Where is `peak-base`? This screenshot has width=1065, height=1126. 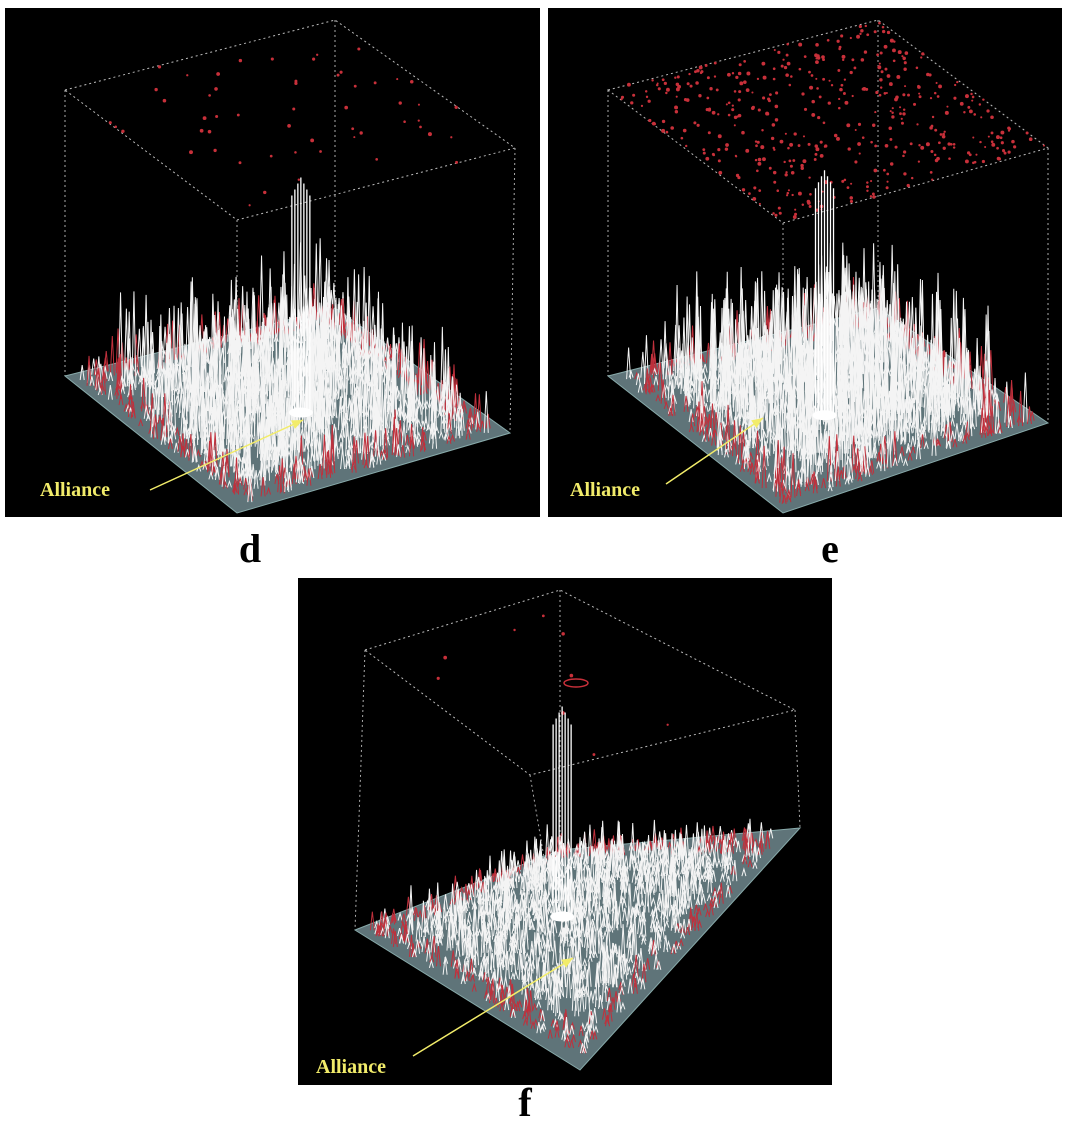
peak-base is located at coordinates (824, 415).